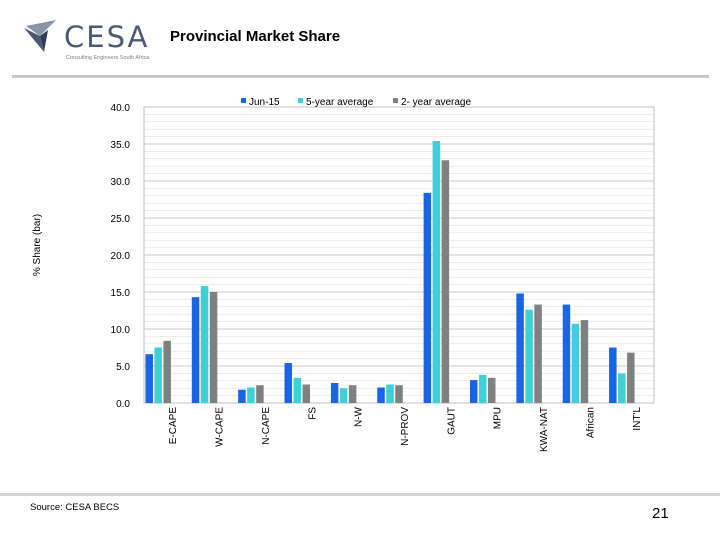 Image resolution: width=720 pixels, height=540 pixels. Describe the element at coordinates (158, 375) in the screenshot. I see `bar-2-e-cape` at that location.